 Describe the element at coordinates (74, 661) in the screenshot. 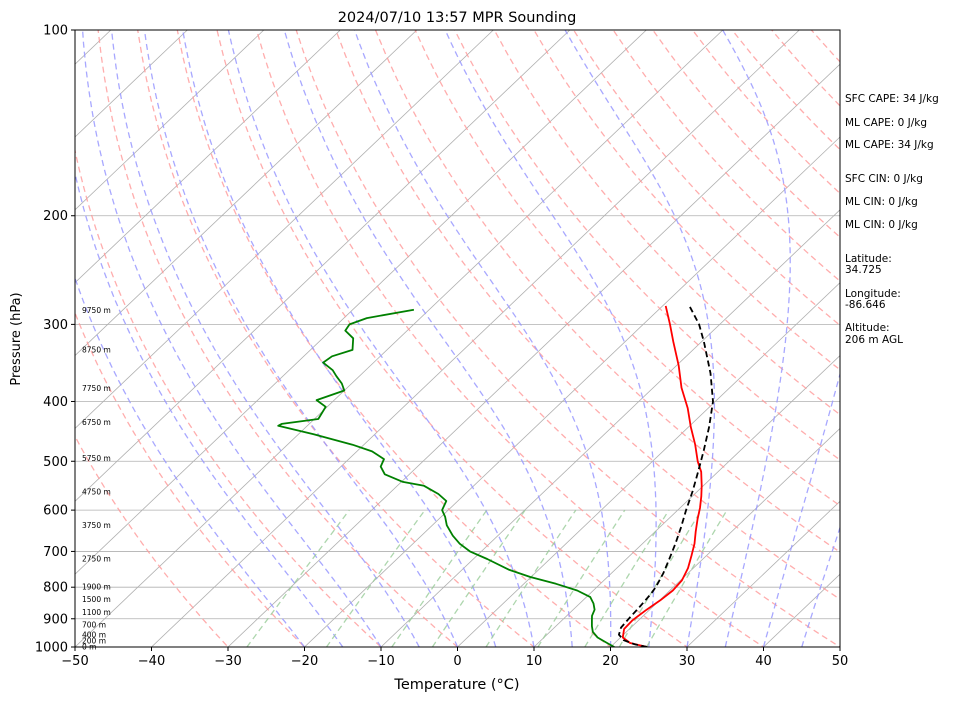

I see `x-tick-label: −50` at that location.